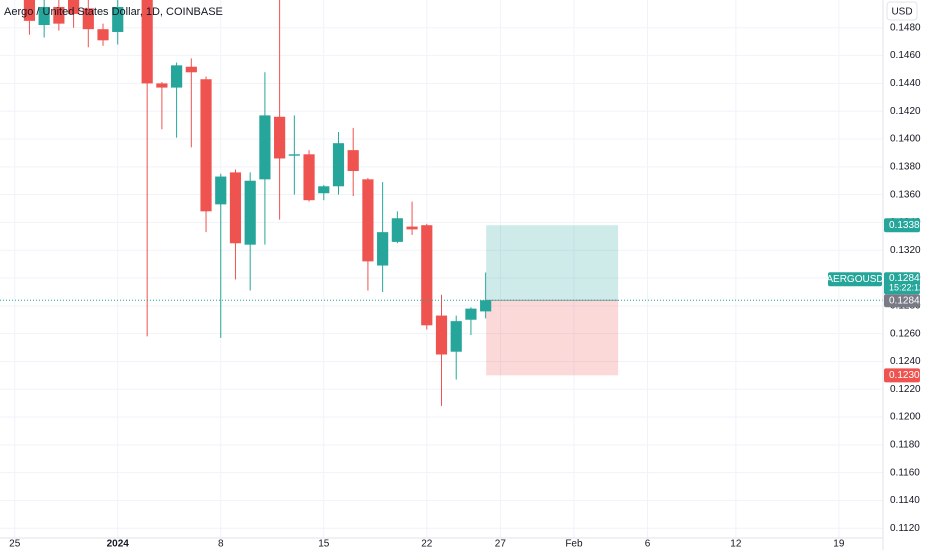  I want to click on target-badge, so click(902, 225).